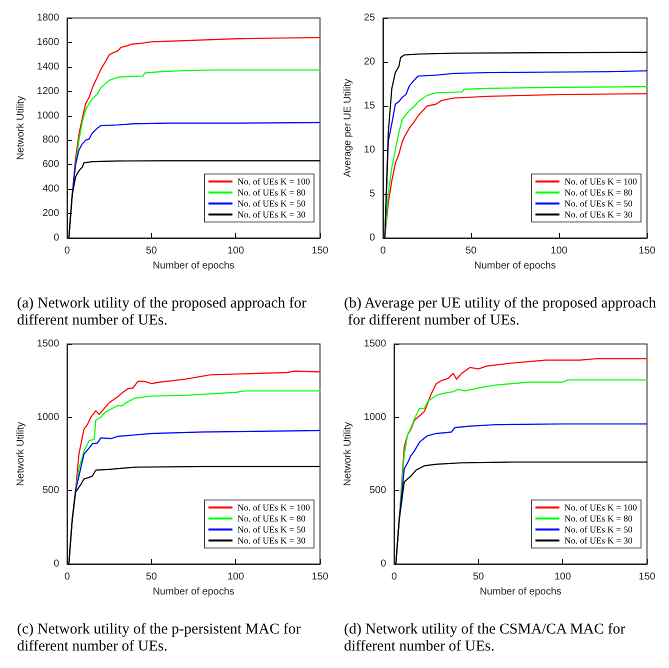 This screenshot has height=668, width=669. What do you see at coordinates (48, 66) in the screenshot?
I see `y-tick-label: 1400` at bounding box center [48, 66].